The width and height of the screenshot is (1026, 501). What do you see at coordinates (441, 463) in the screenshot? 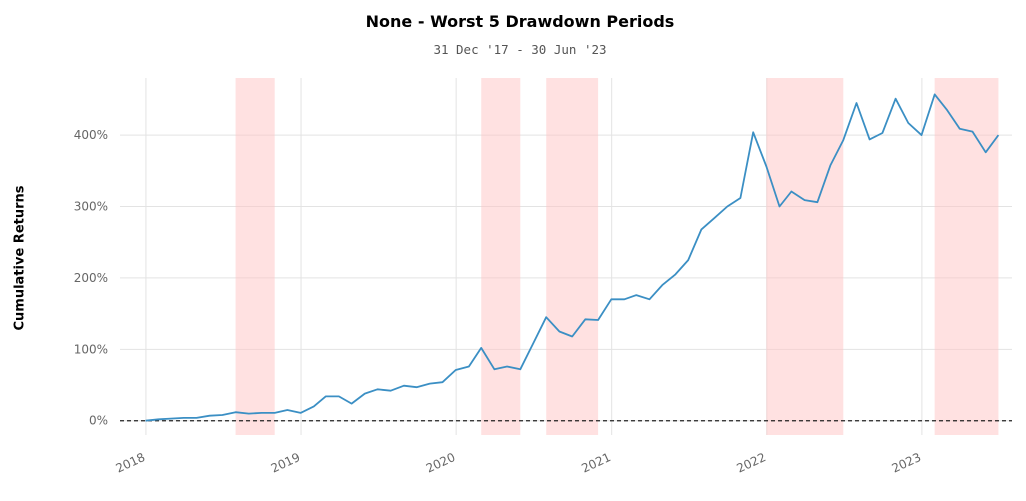
I see `x-tick-label: 2020` at bounding box center [441, 463].